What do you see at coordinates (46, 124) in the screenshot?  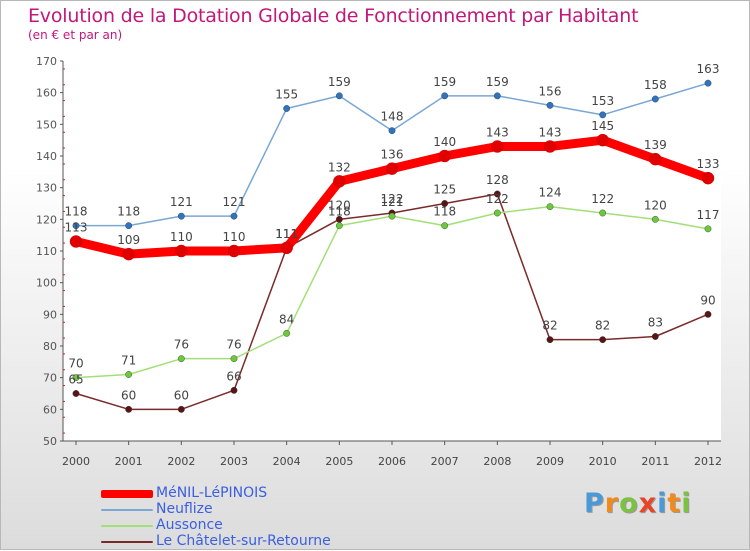 I see `y-tick-label: 150` at bounding box center [46, 124].